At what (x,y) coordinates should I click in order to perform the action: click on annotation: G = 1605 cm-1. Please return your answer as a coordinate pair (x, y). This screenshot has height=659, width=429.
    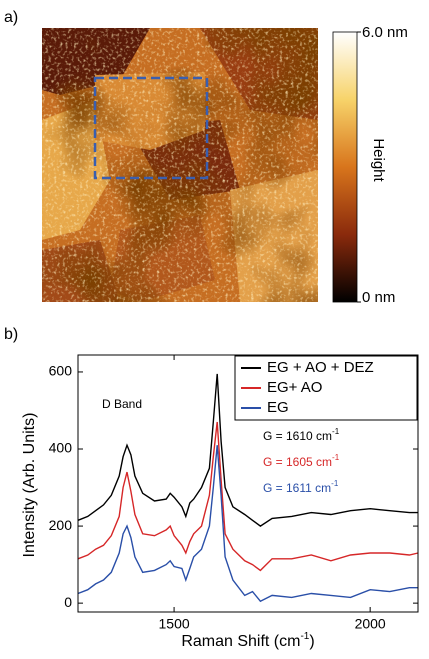
    Looking at the image, I should click on (301, 461).